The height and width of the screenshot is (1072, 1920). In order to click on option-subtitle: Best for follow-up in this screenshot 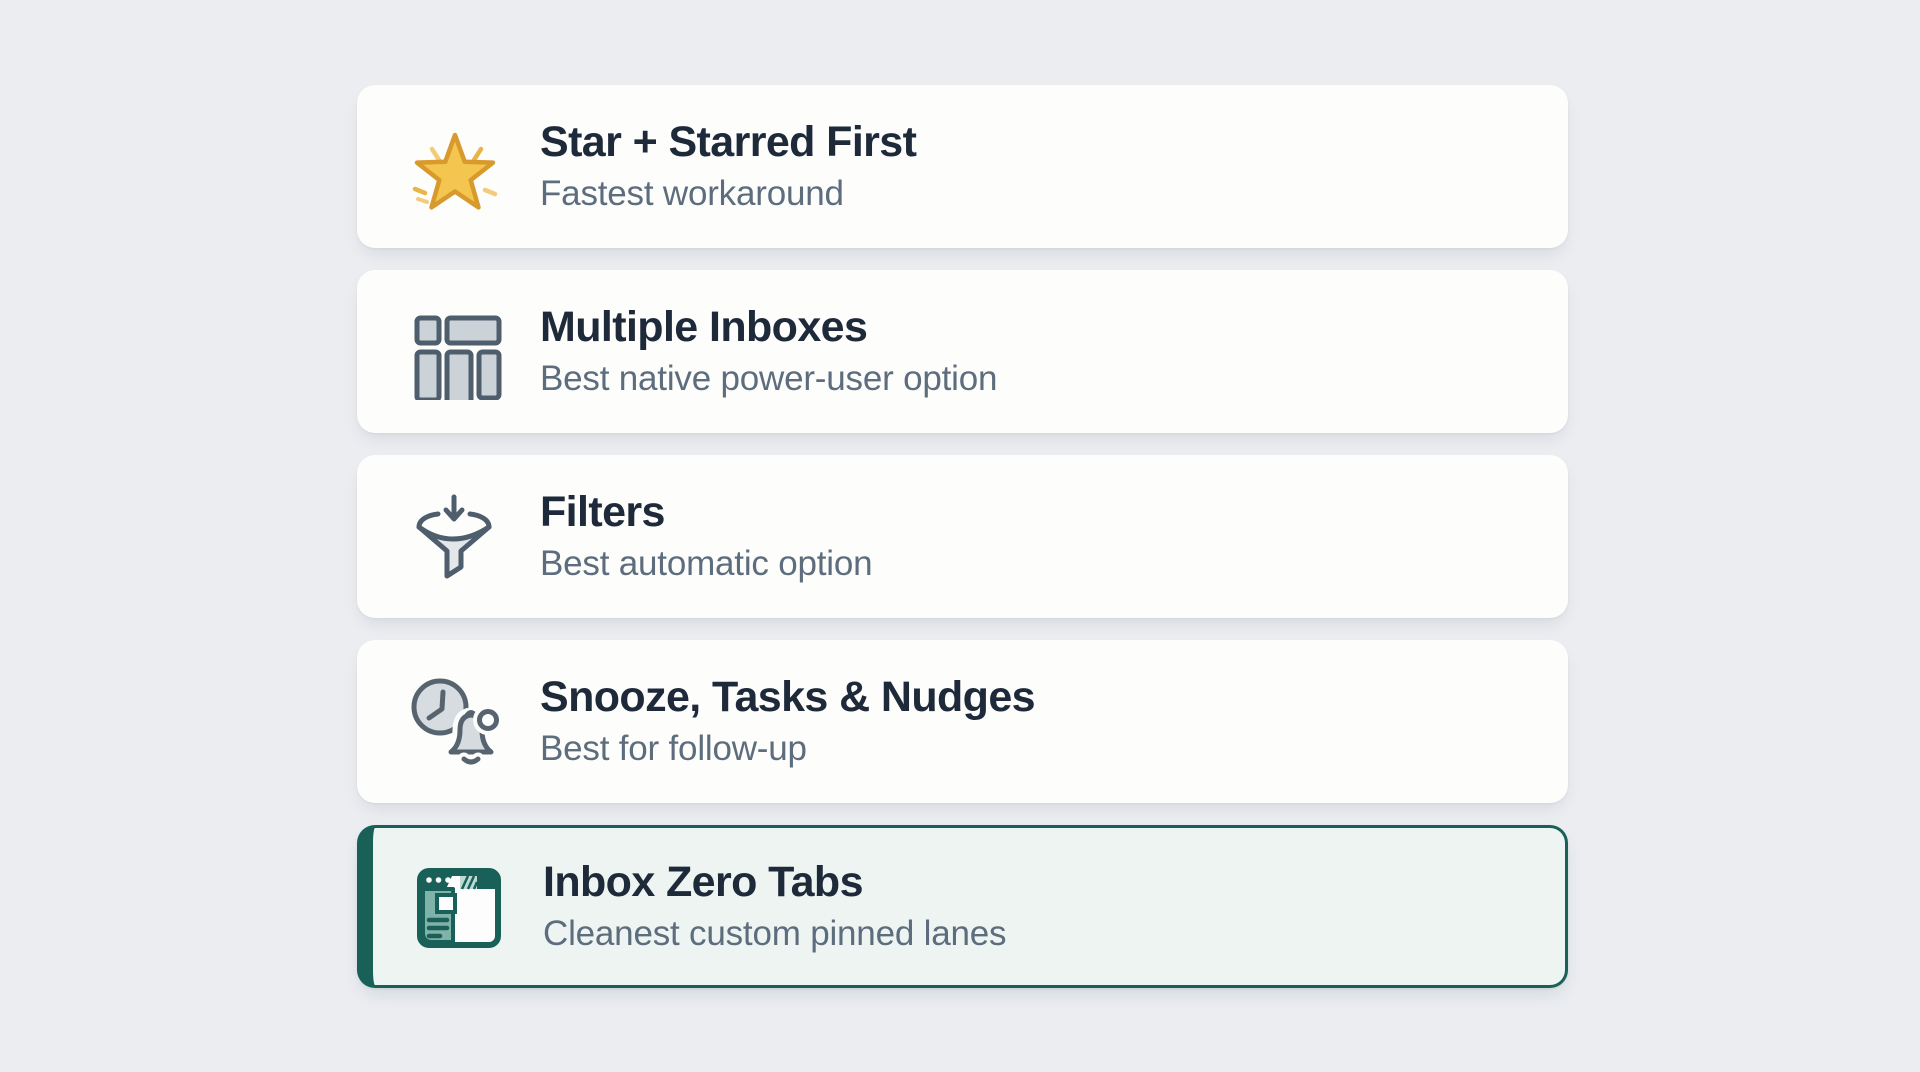, I will do `click(673, 749)`.